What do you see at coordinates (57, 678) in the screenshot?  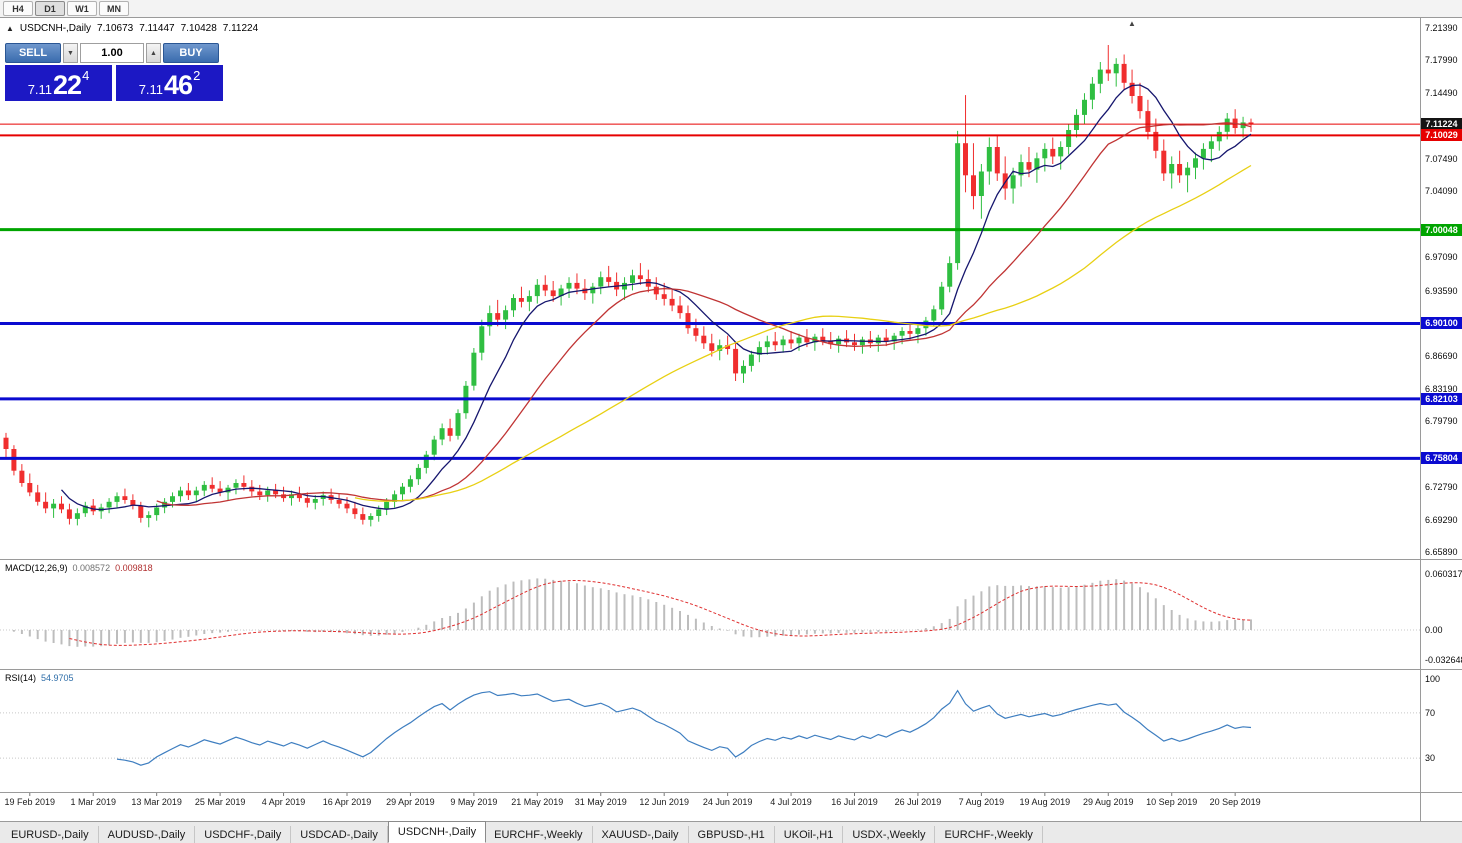 I see `rsi-value: 54.9705` at bounding box center [57, 678].